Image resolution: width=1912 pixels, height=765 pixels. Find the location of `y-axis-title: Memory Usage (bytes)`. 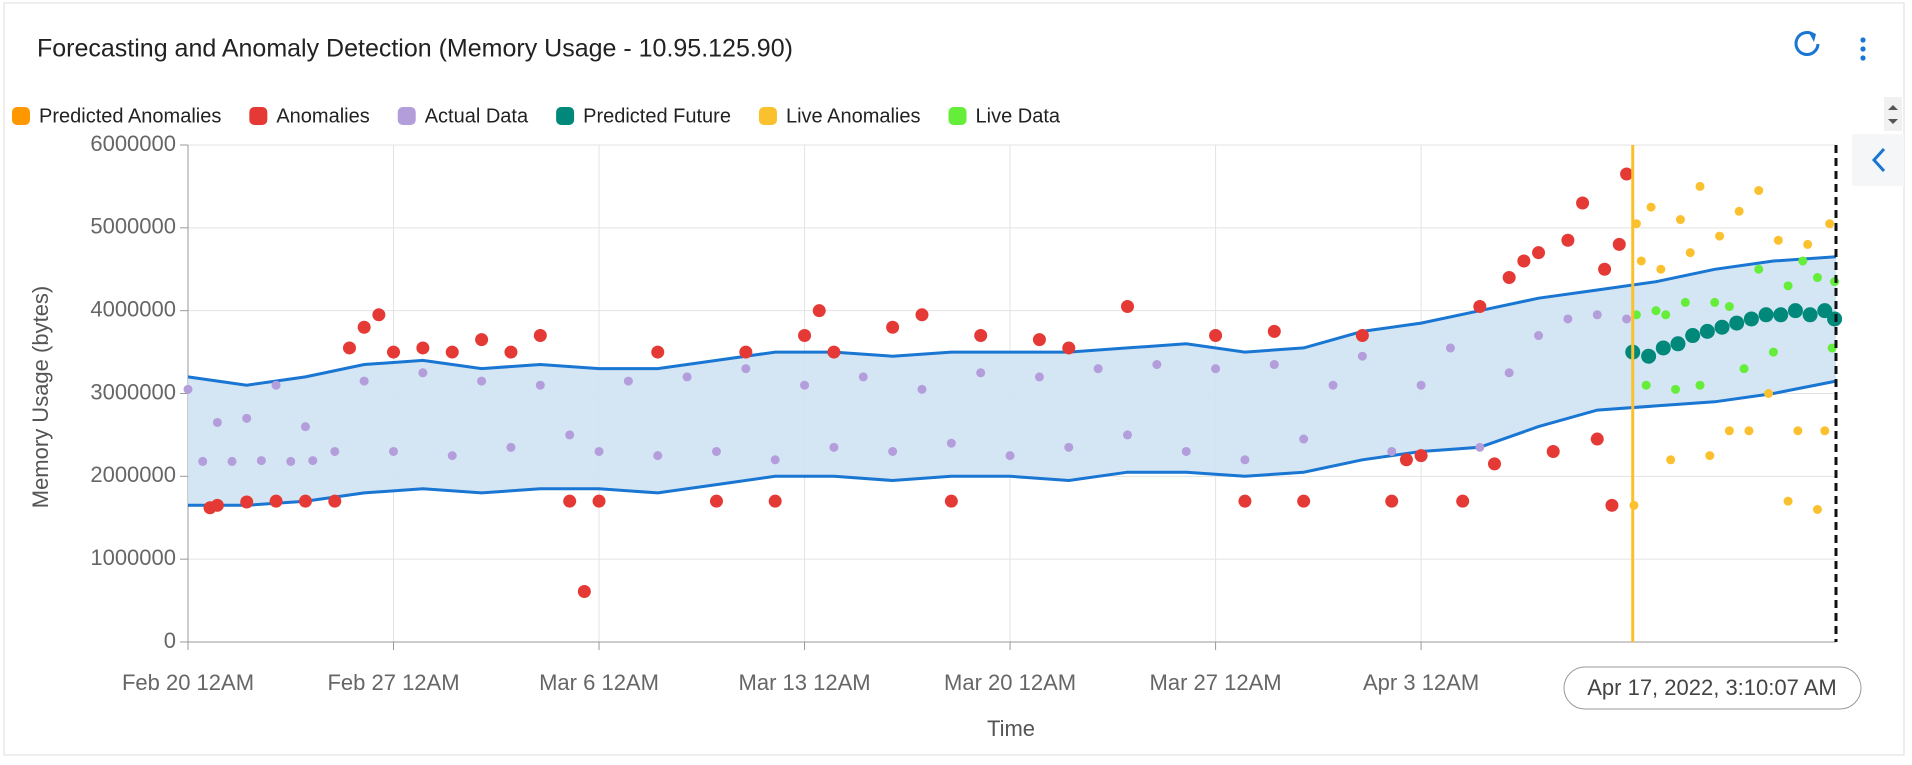

y-axis-title: Memory Usage (bytes) is located at coordinates (40, 397).